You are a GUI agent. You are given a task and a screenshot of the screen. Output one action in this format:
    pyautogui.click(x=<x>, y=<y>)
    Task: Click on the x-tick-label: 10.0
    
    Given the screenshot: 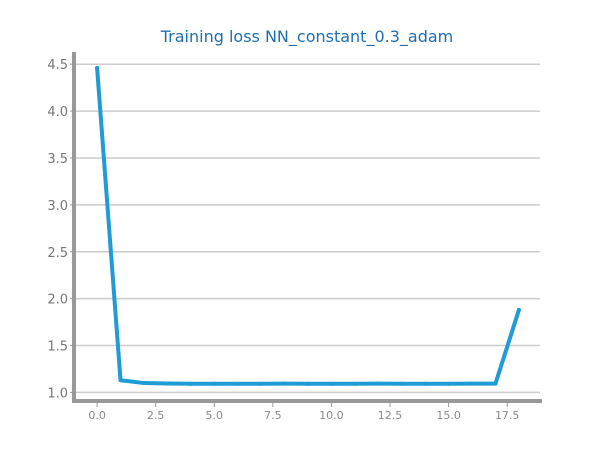 What is the action you would take?
    pyautogui.click(x=331, y=415)
    